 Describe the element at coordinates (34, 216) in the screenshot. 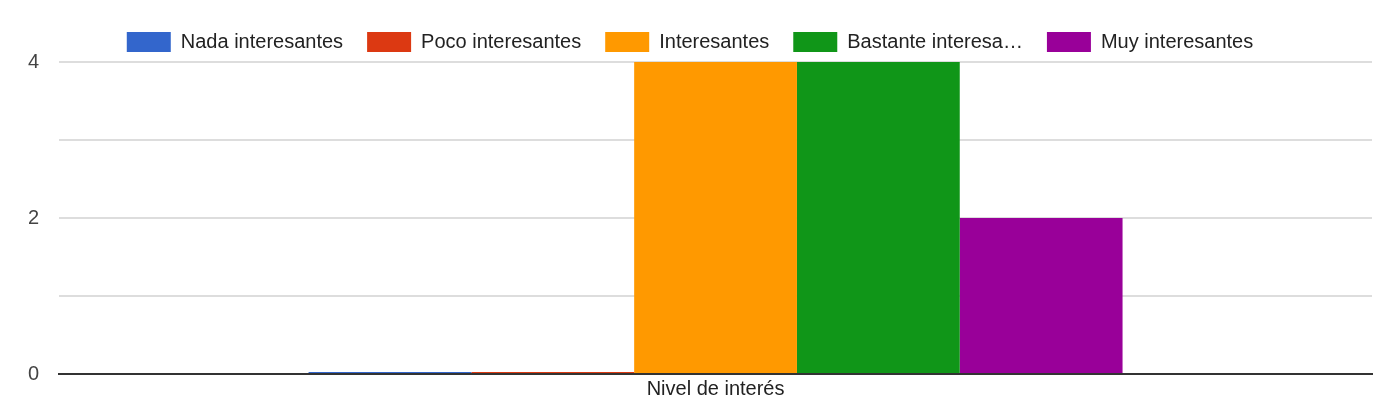

I see `y-tick-label: 2` at that location.